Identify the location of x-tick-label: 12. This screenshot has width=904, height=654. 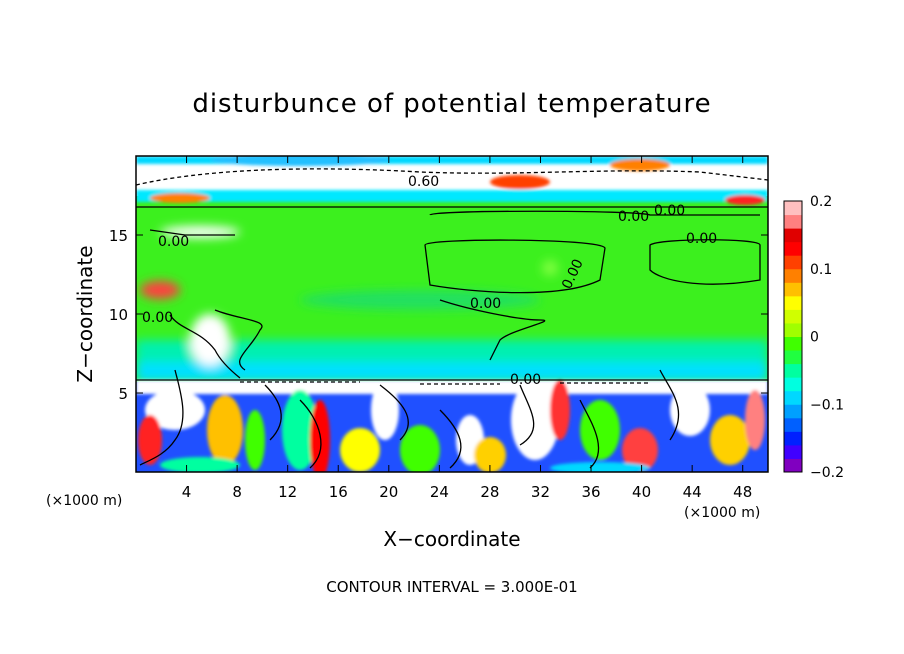
(287, 492).